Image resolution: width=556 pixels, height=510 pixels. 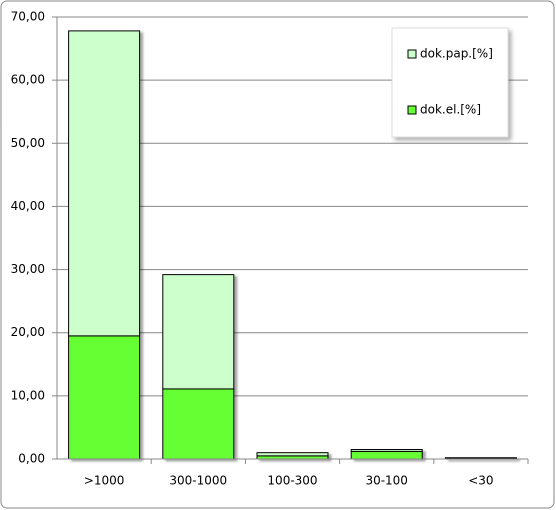 I want to click on x-tick-label: <30, so click(x=480, y=481).